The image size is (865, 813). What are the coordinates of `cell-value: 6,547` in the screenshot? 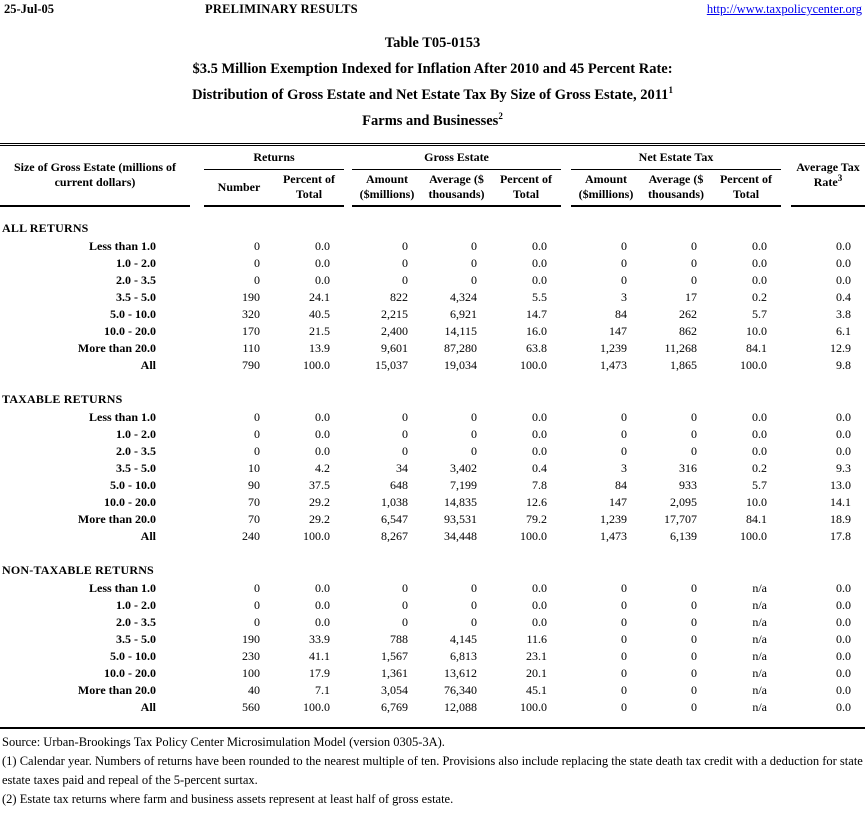 It's located at (394, 519).